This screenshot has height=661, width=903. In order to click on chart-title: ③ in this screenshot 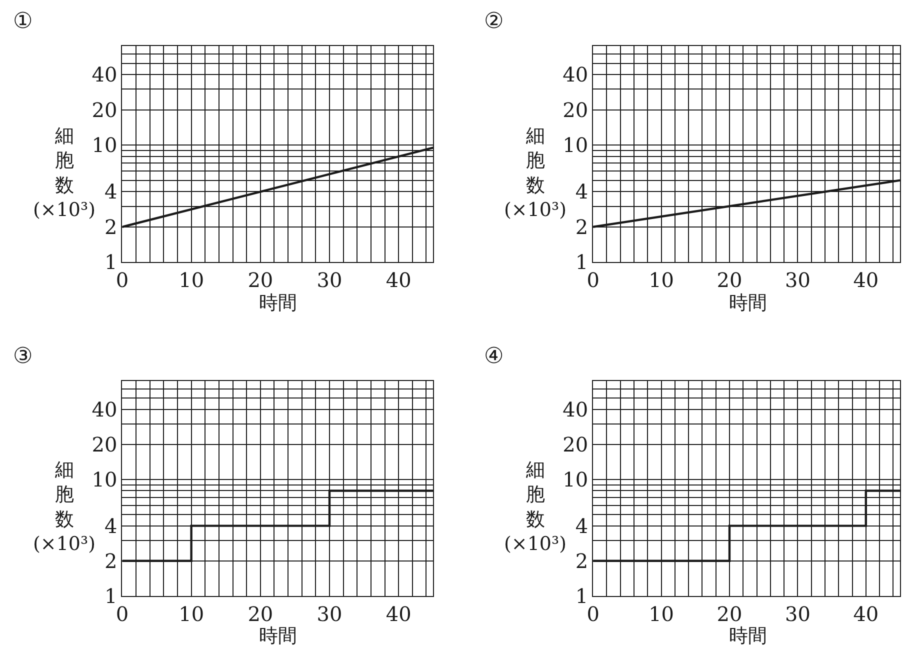, I will do `click(23, 356)`.